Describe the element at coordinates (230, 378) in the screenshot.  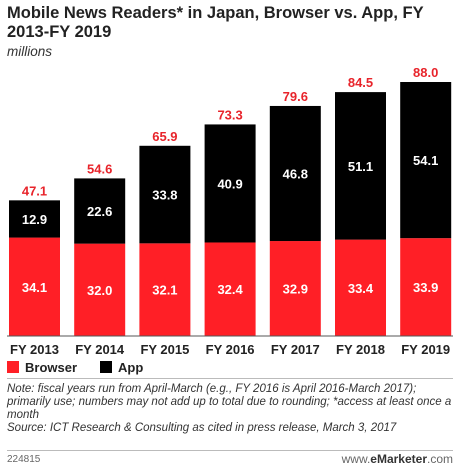
I see `footer-divider-top` at that location.